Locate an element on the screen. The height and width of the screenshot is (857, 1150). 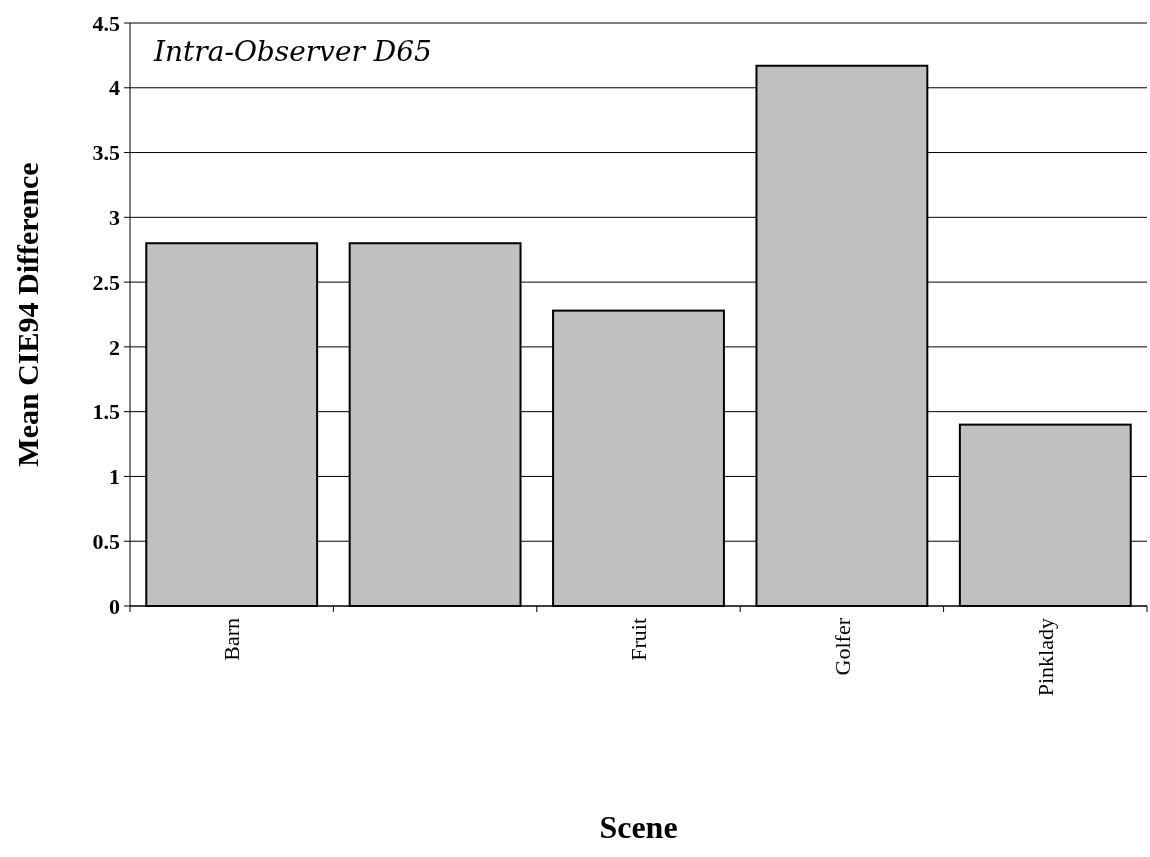
annotation: Intra-Observer D65 is located at coordinates (292, 51).